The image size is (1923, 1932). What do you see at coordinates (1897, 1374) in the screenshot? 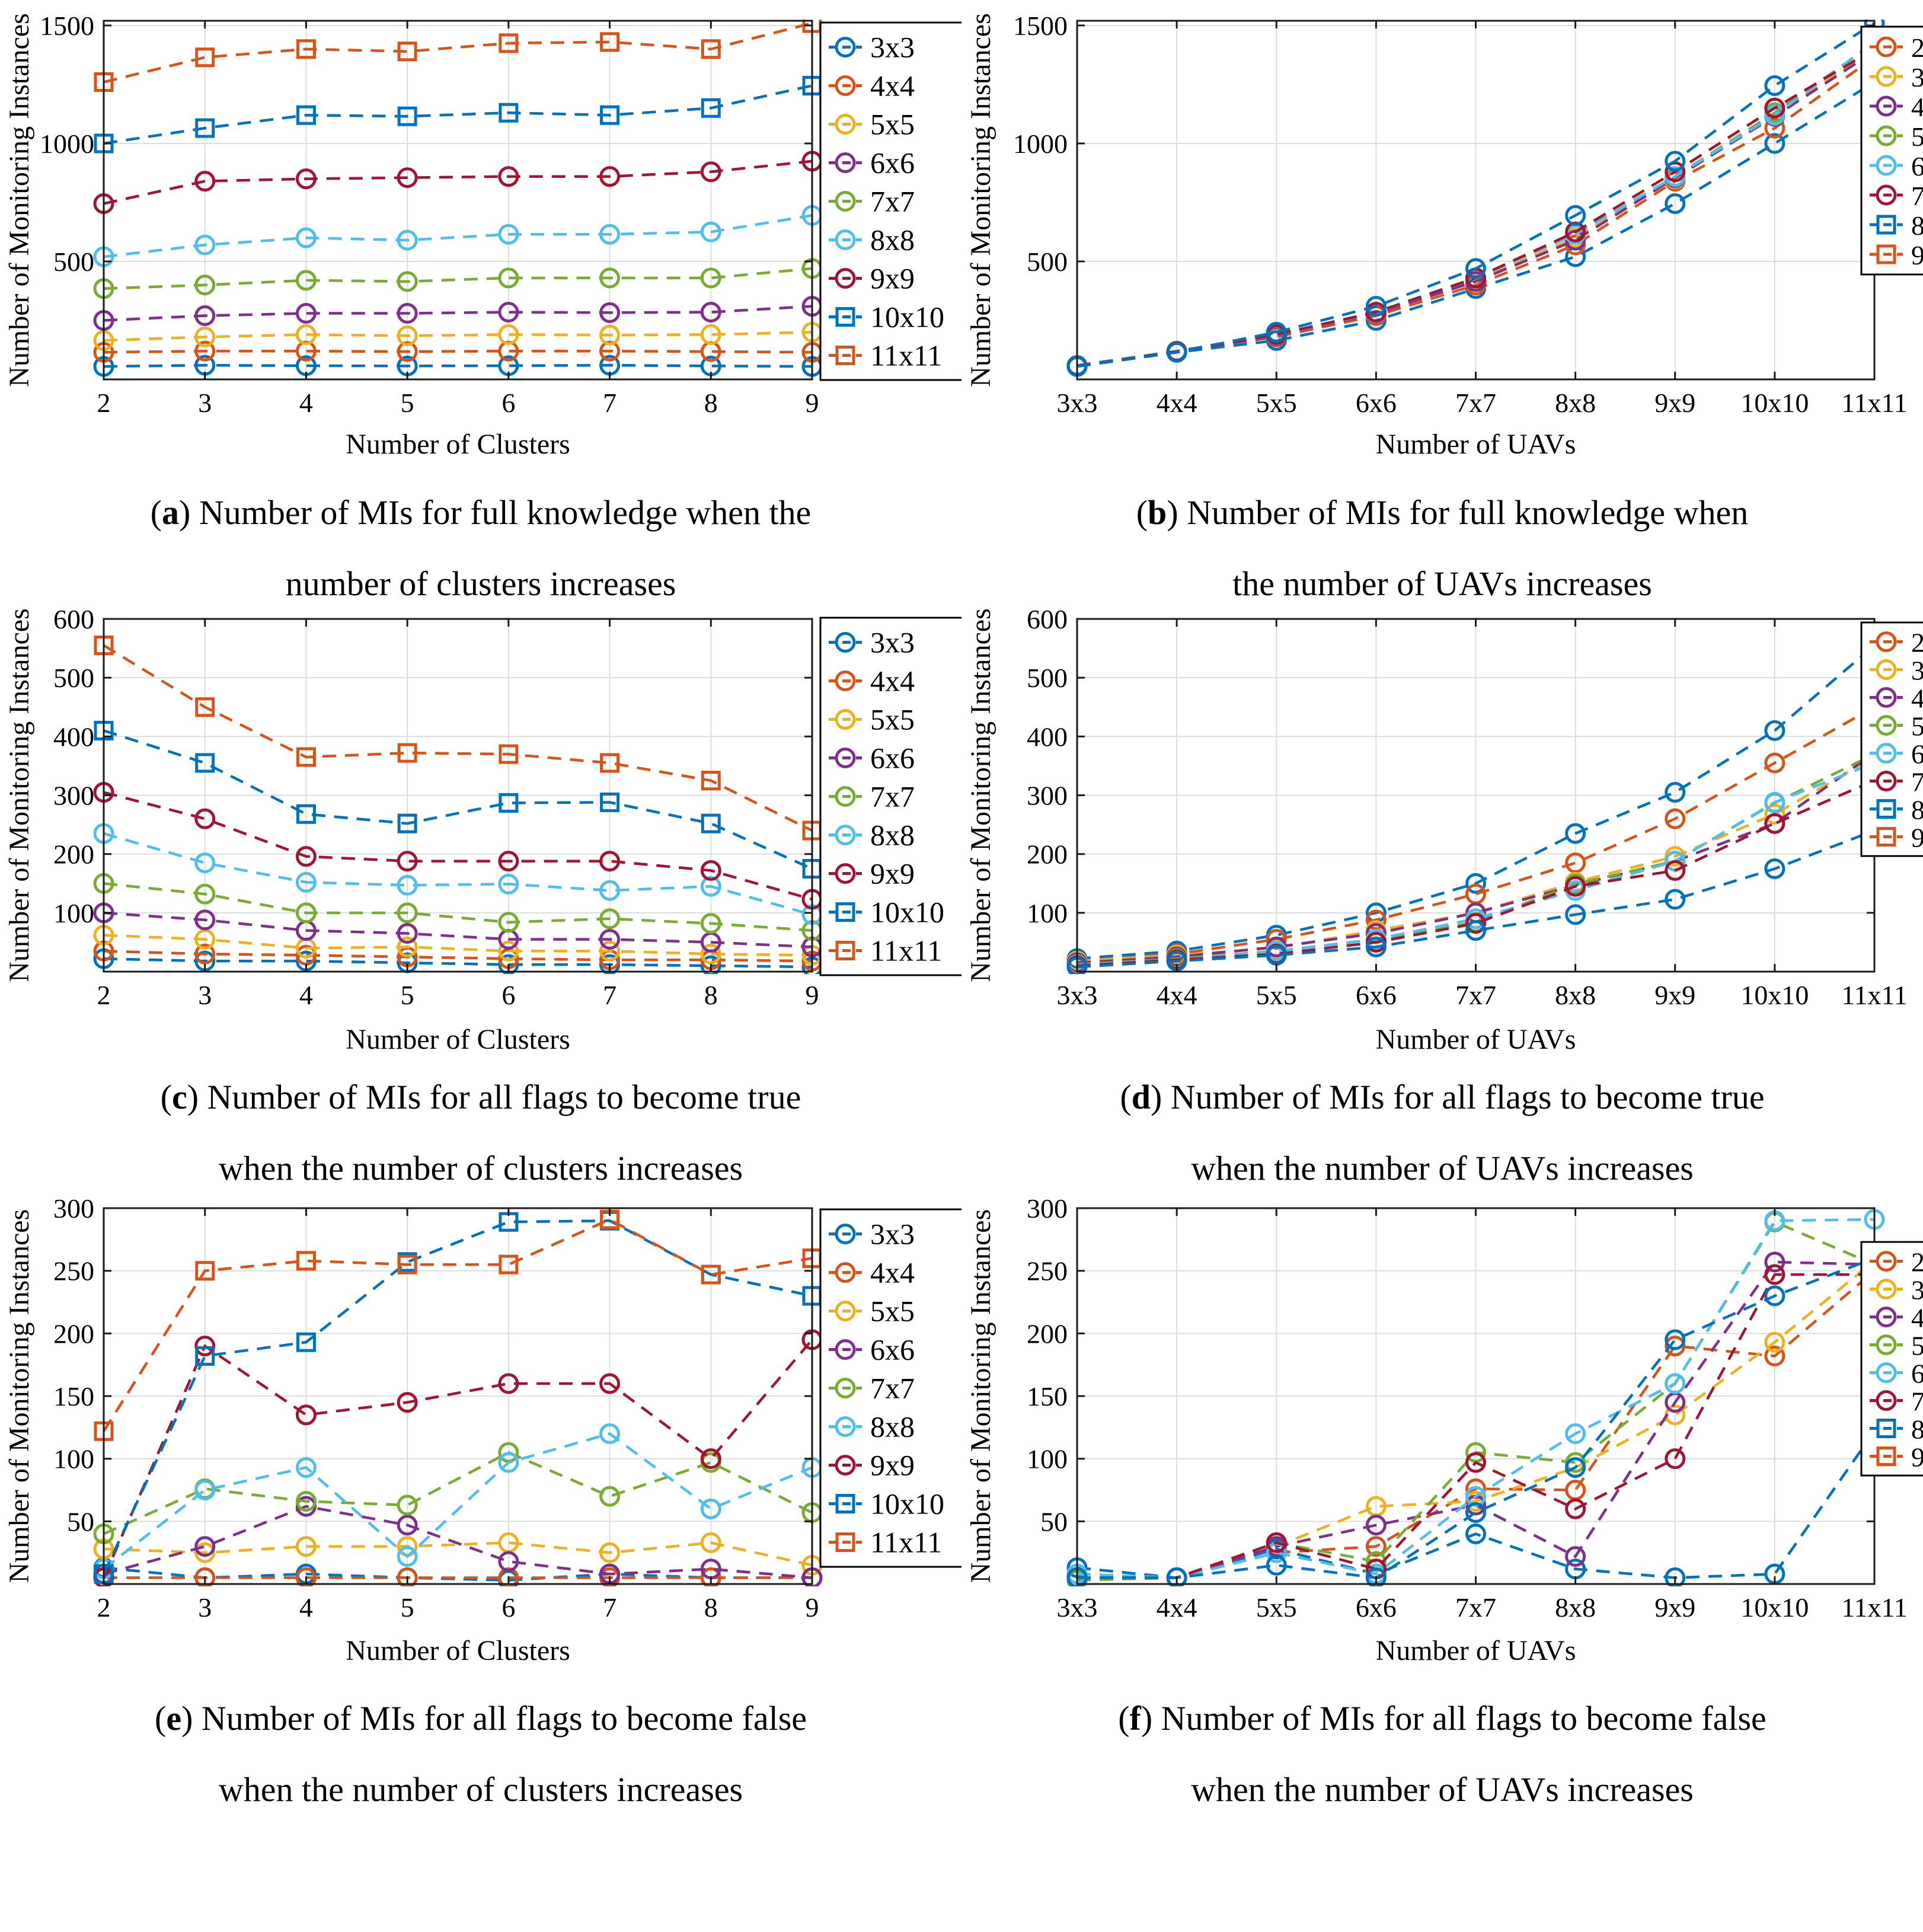
I see `legend-item-6: 6` at bounding box center [1897, 1374].